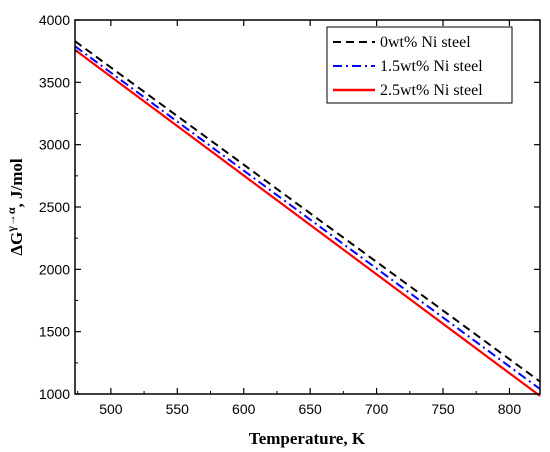  Describe the element at coordinates (425, 42) in the screenshot. I see `legend-label-0: 0wt% Ni steel` at that location.